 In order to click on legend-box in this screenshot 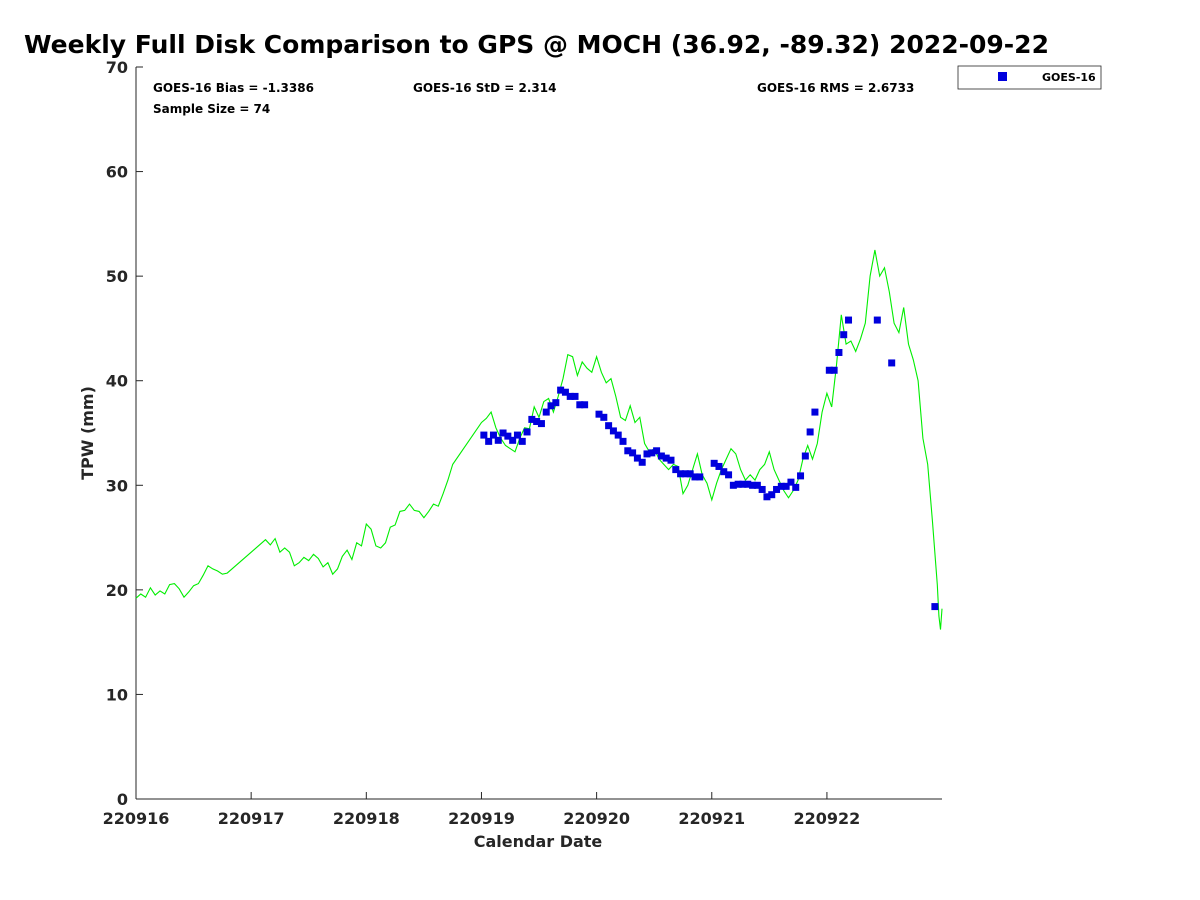, I will do `click(1029, 77)`.